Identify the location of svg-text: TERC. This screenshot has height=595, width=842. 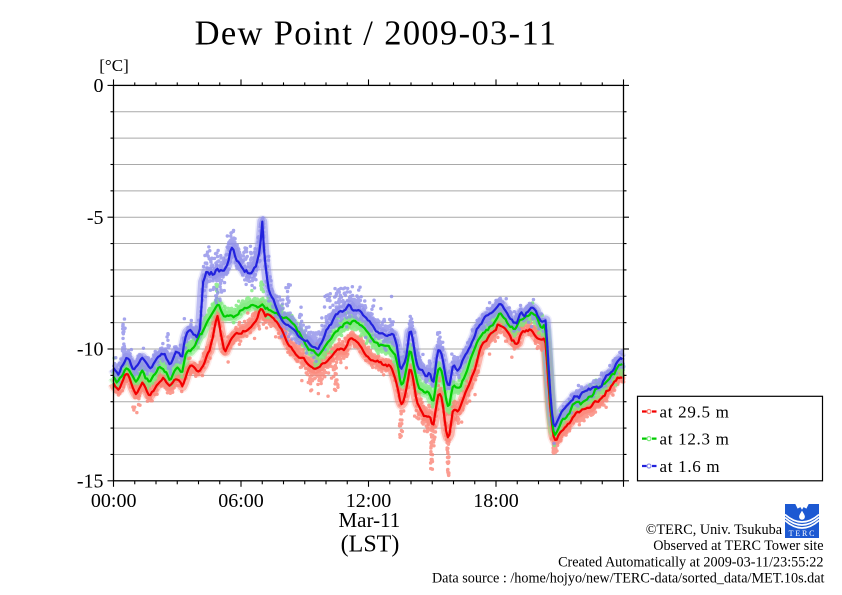
(803, 533).